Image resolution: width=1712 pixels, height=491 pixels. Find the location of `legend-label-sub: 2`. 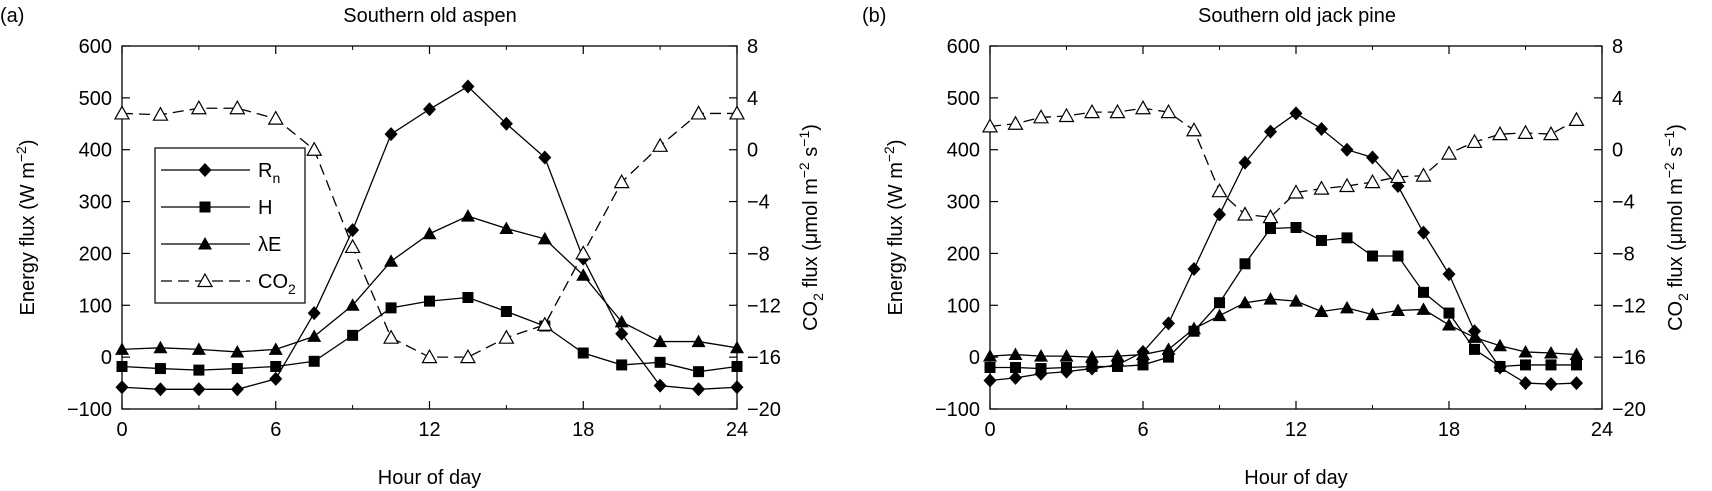

legend-label-sub: 2 is located at coordinates (292, 289).